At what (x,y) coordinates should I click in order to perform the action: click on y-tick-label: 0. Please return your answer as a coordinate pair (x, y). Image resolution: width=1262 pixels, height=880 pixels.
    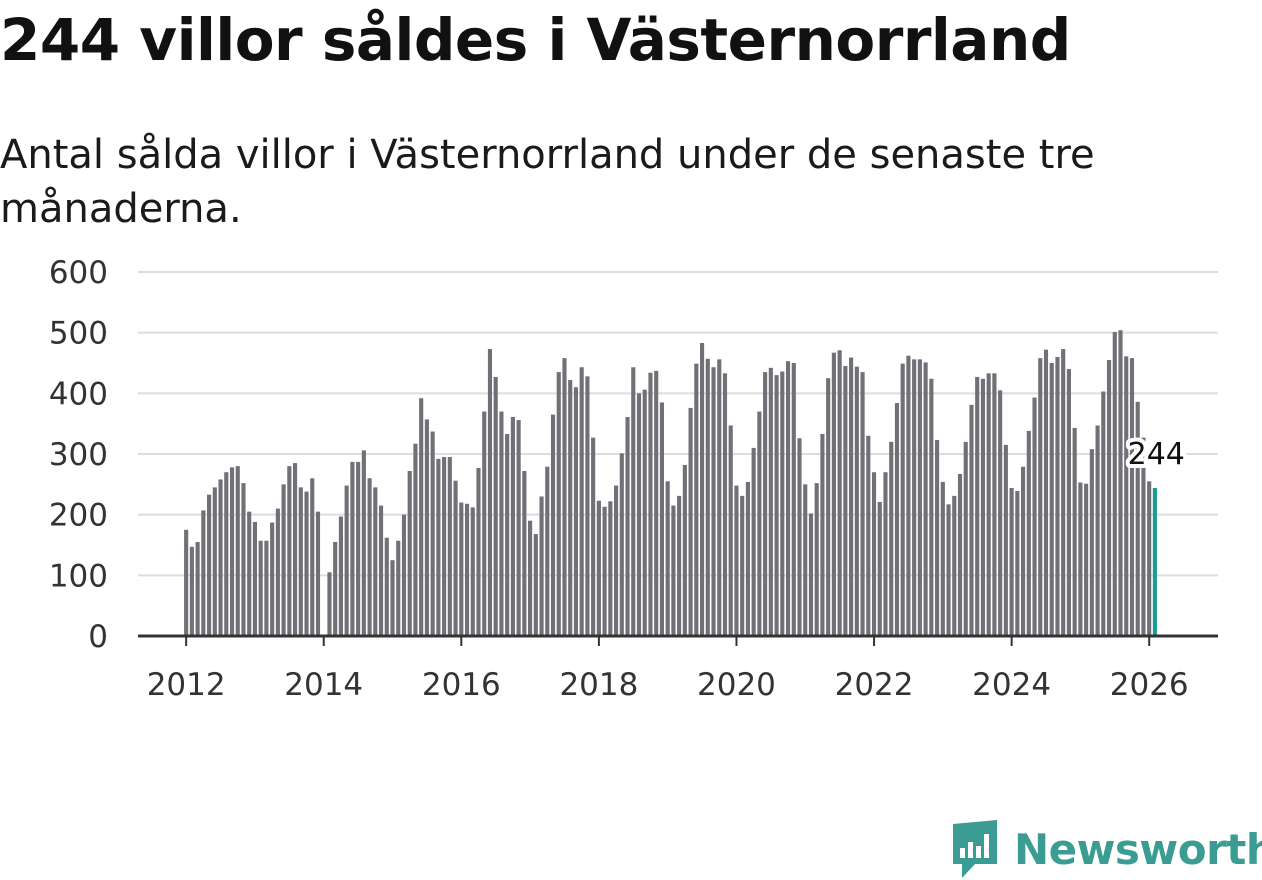
    Looking at the image, I should click on (98, 637).